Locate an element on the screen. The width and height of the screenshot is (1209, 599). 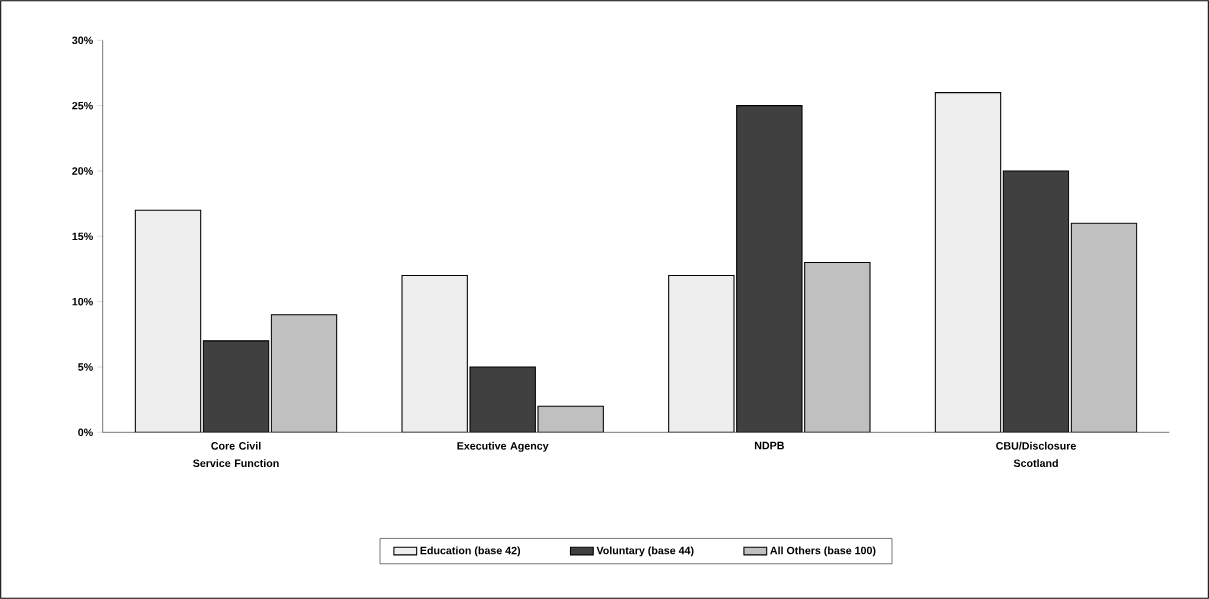
y-tick-label: 0% is located at coordinates (85, 432).